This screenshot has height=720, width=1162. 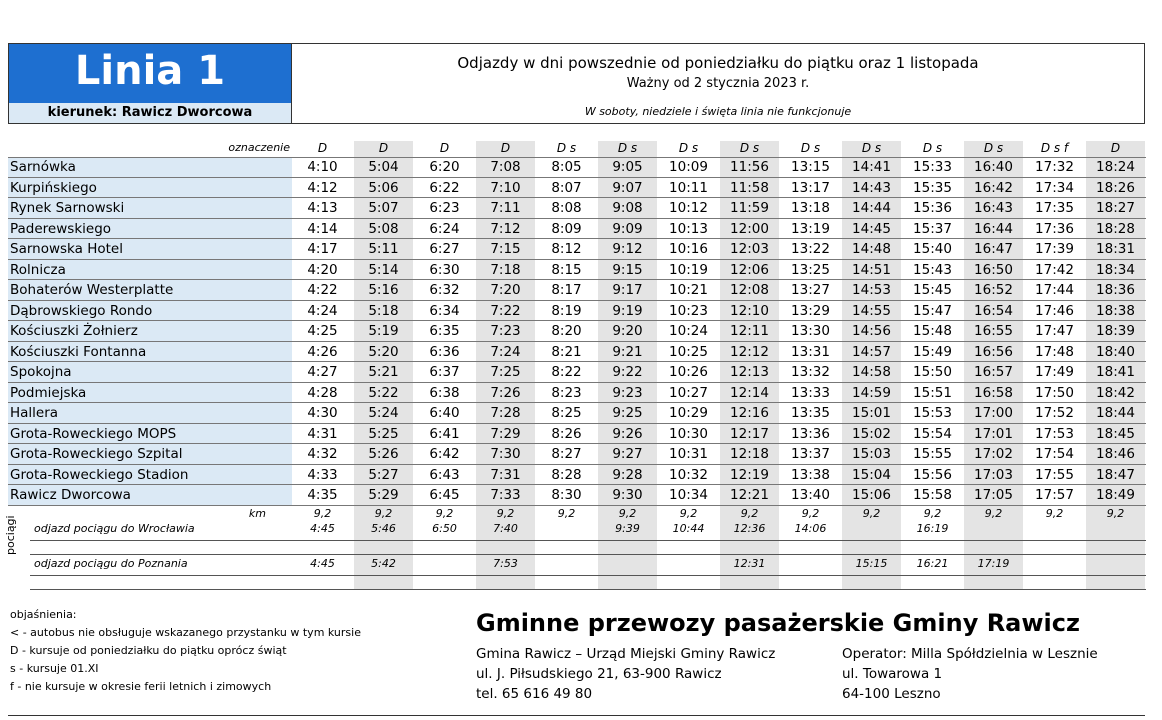 What do you see at coordinates (871, 310) in the screenshot?
I see `time-cell: 14:55` at bounding box center [871, 310].